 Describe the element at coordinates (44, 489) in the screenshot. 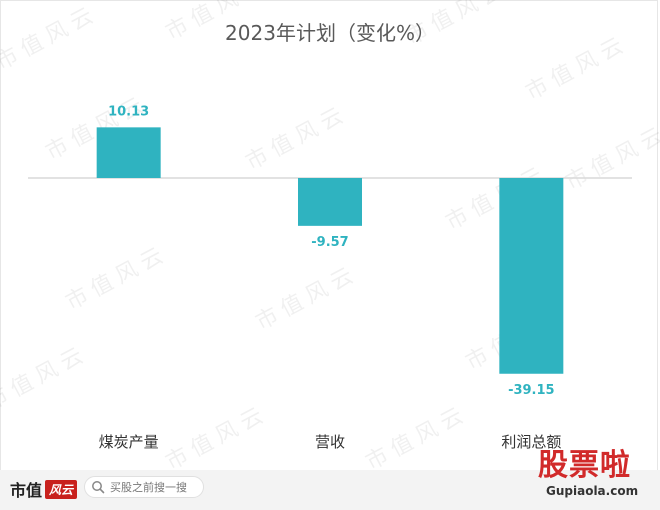

I see `brand-logo: 市值 风云` at that location.